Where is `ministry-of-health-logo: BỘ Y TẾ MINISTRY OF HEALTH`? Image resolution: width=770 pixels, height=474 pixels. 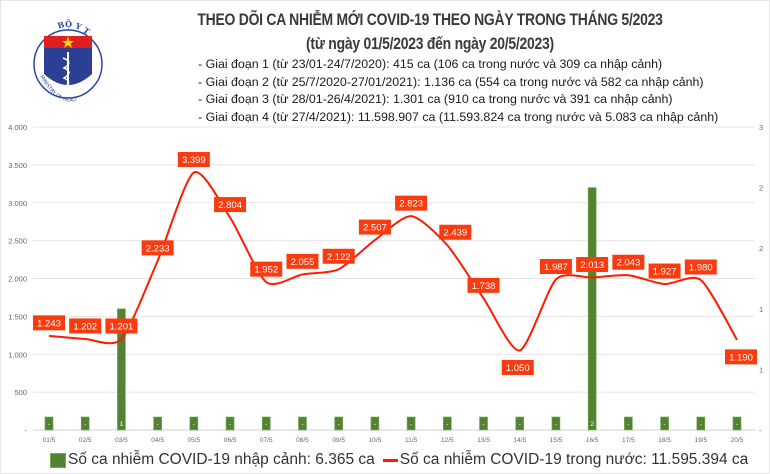
ministry-of-health-logo: BỘ Y TẾ MINISTRY OF HEALTH is located at coordinates (65, 60).